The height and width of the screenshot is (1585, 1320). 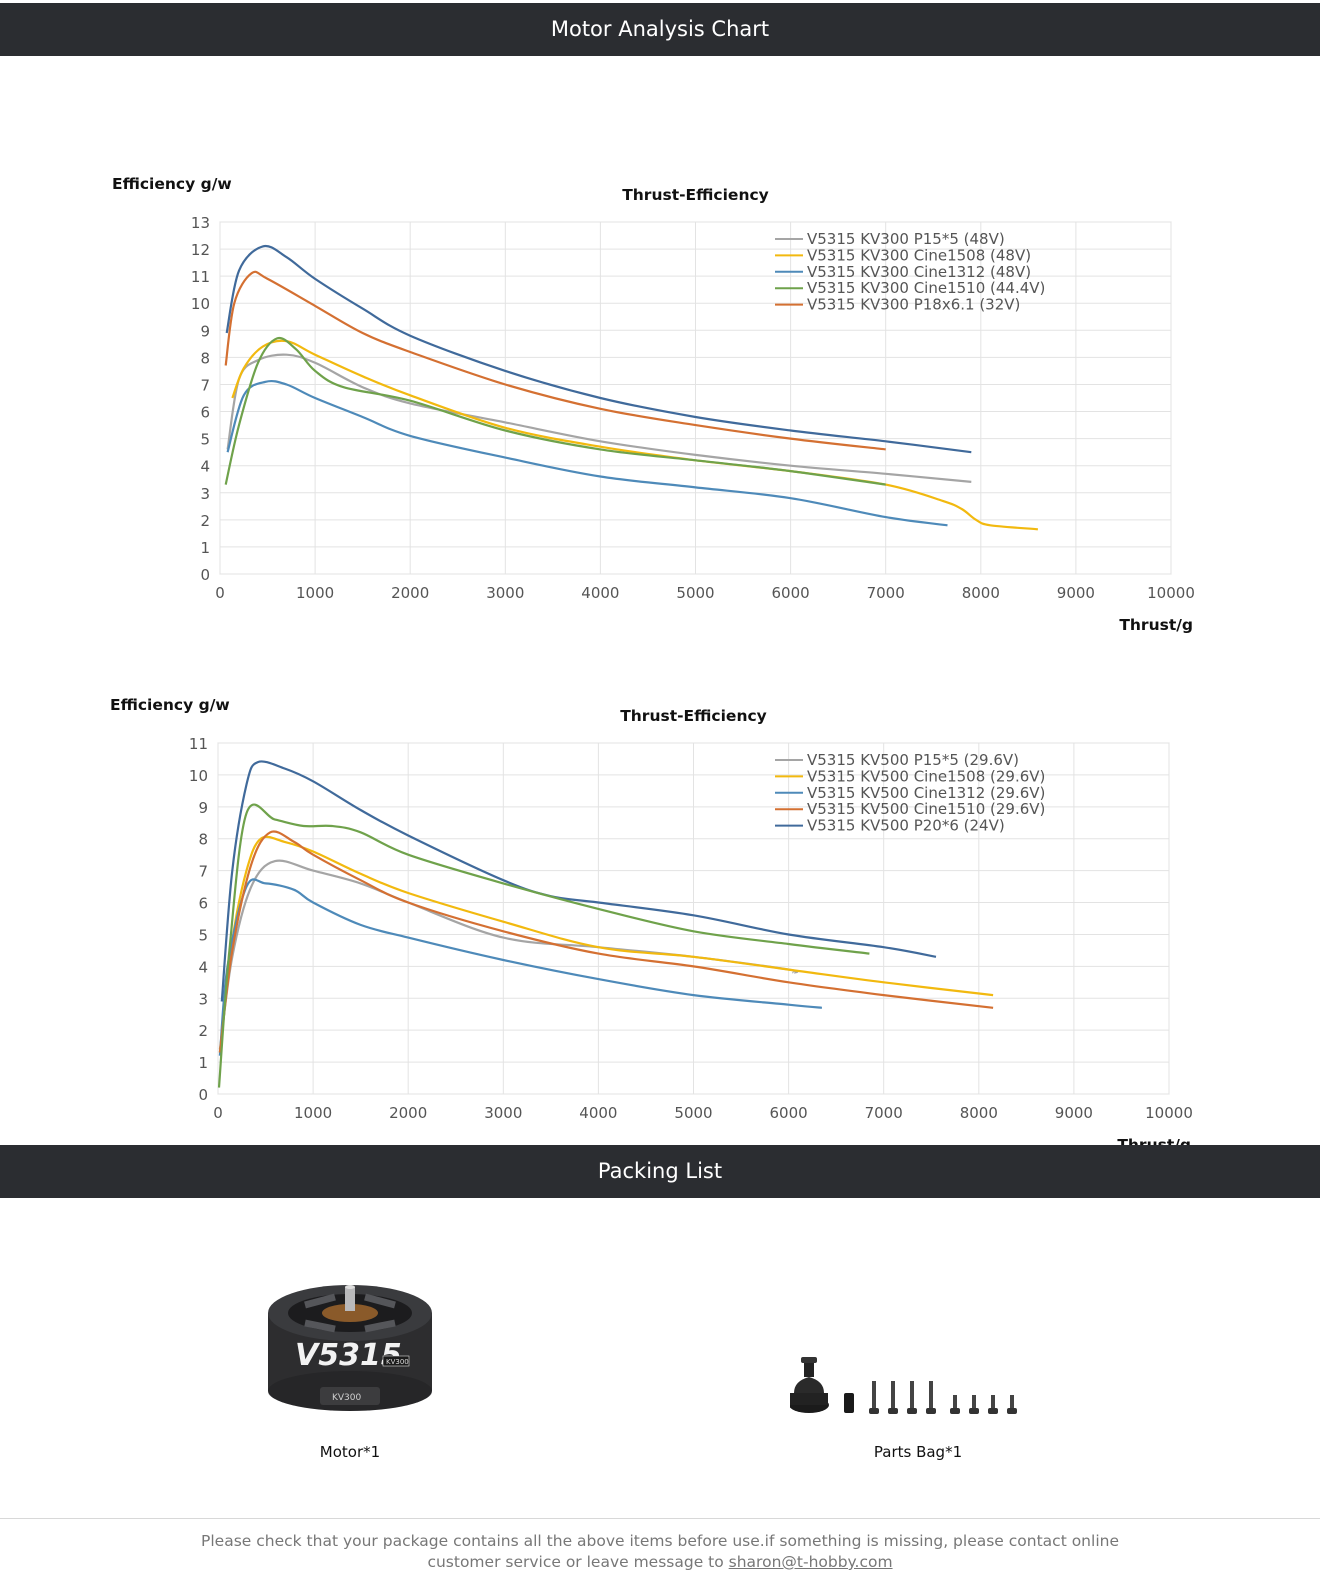 I want to click on y-tick-label: 13, so click(x=200, y=223).